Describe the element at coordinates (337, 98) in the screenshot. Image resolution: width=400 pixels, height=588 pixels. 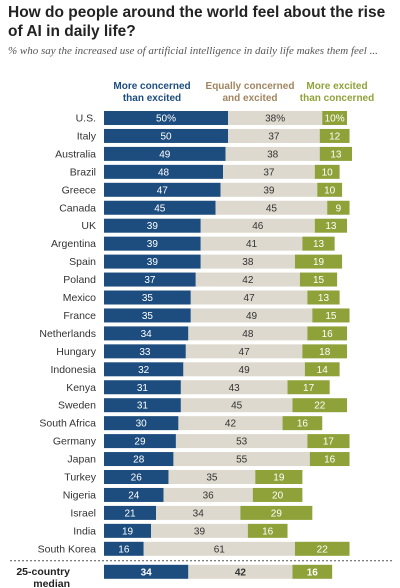
I see `legend-label-3-line-2: than concerned` at that location.